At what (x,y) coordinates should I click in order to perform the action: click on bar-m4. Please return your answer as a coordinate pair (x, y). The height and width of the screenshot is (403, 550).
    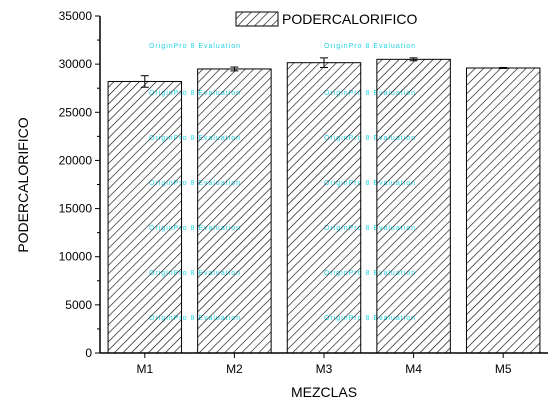
    Looking at the image, I should click on (413, 206).